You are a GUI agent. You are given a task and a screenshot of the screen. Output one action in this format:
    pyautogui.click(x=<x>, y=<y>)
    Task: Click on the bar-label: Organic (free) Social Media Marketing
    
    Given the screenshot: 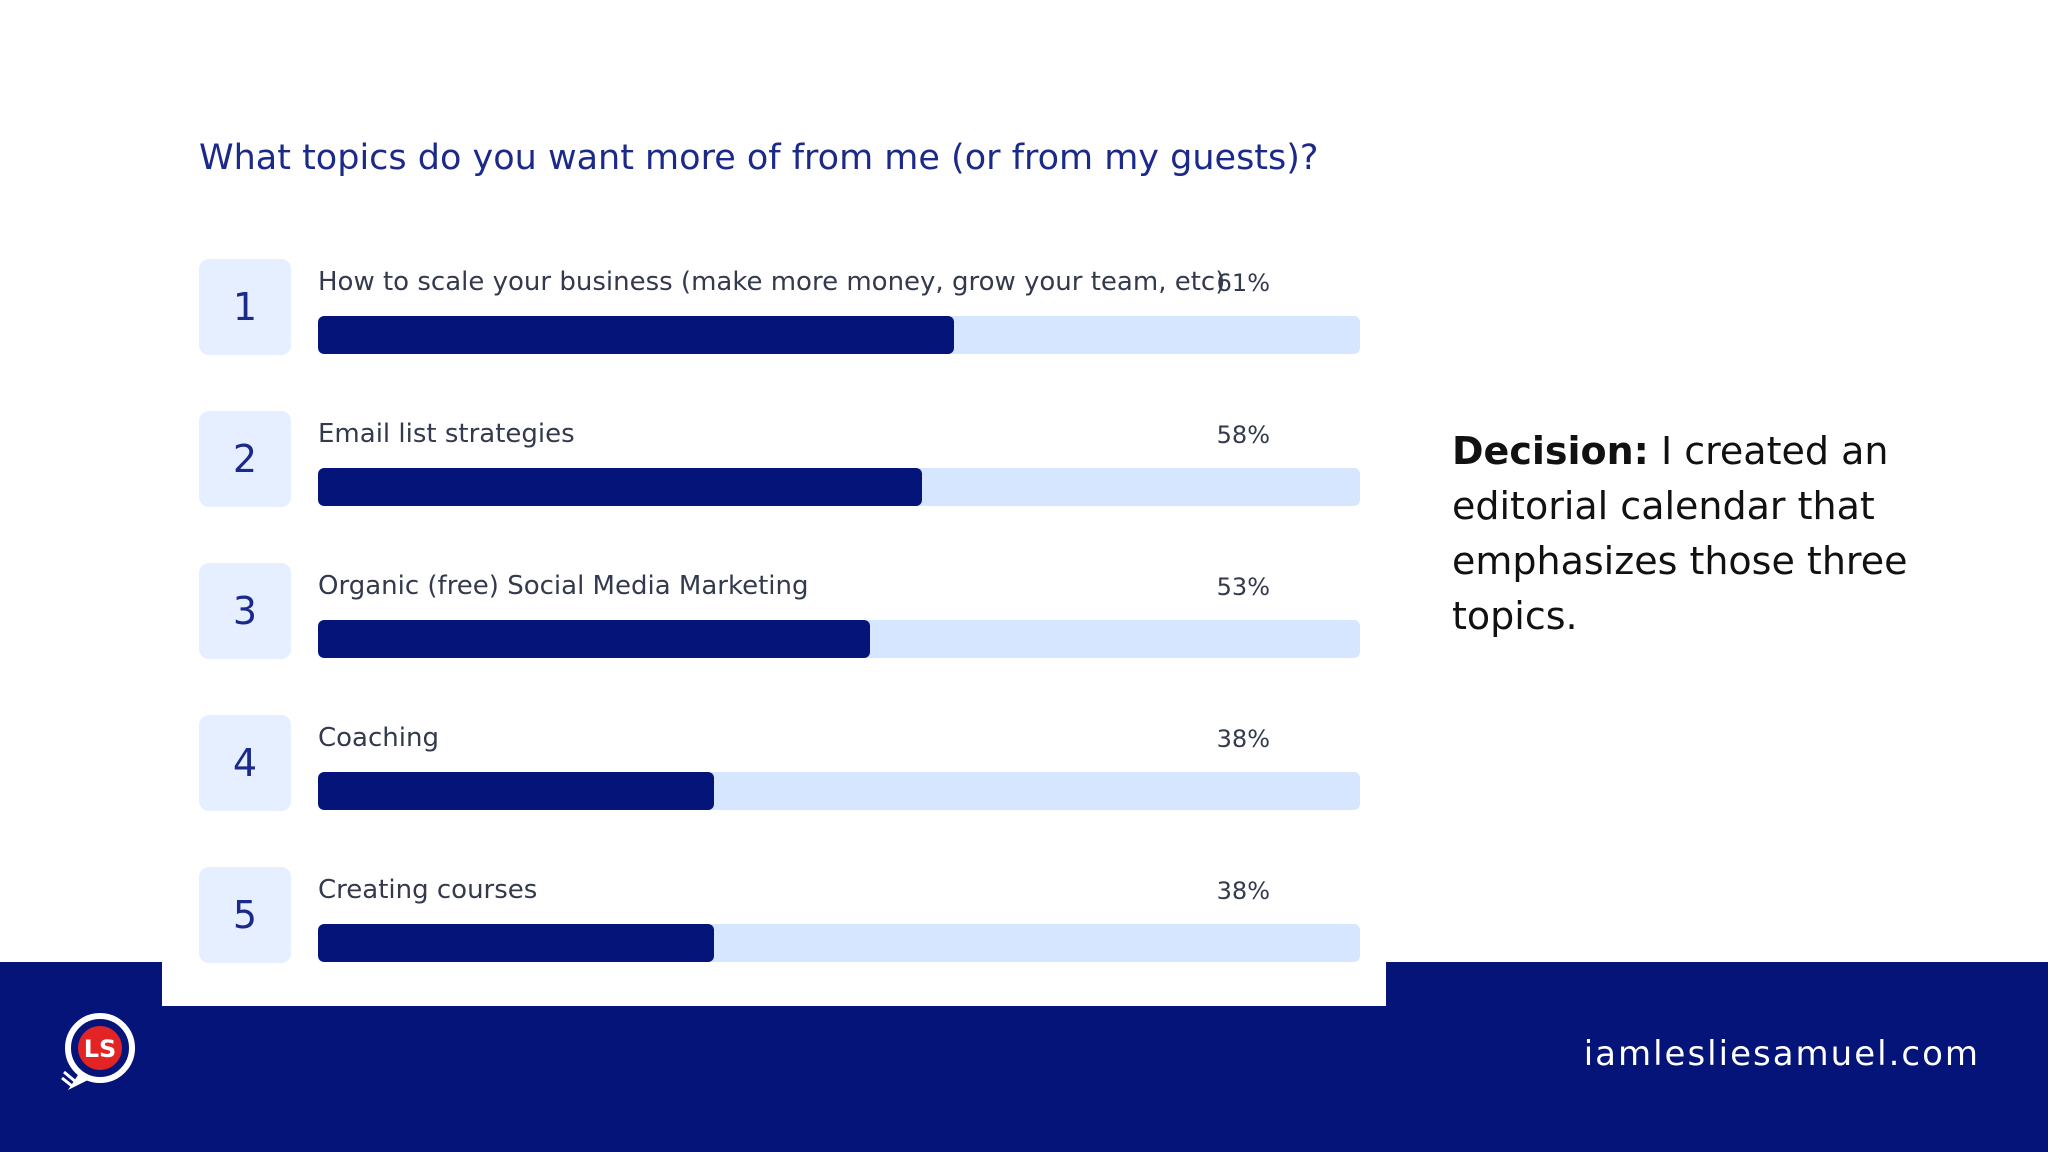 What is the action you would take?
    pyautogui.click(x=563, y=586)
    